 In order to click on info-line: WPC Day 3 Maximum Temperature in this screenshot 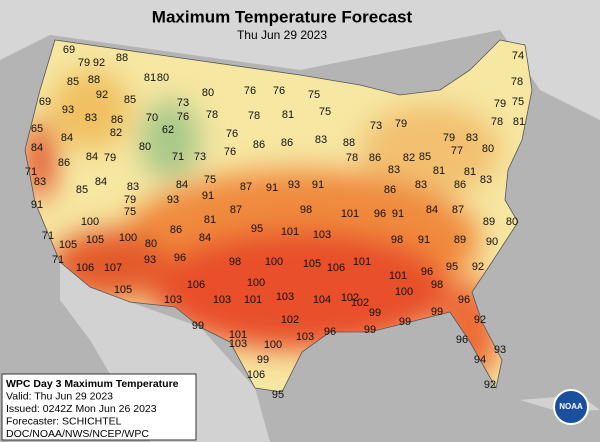, I will do `click(92, 384)`.